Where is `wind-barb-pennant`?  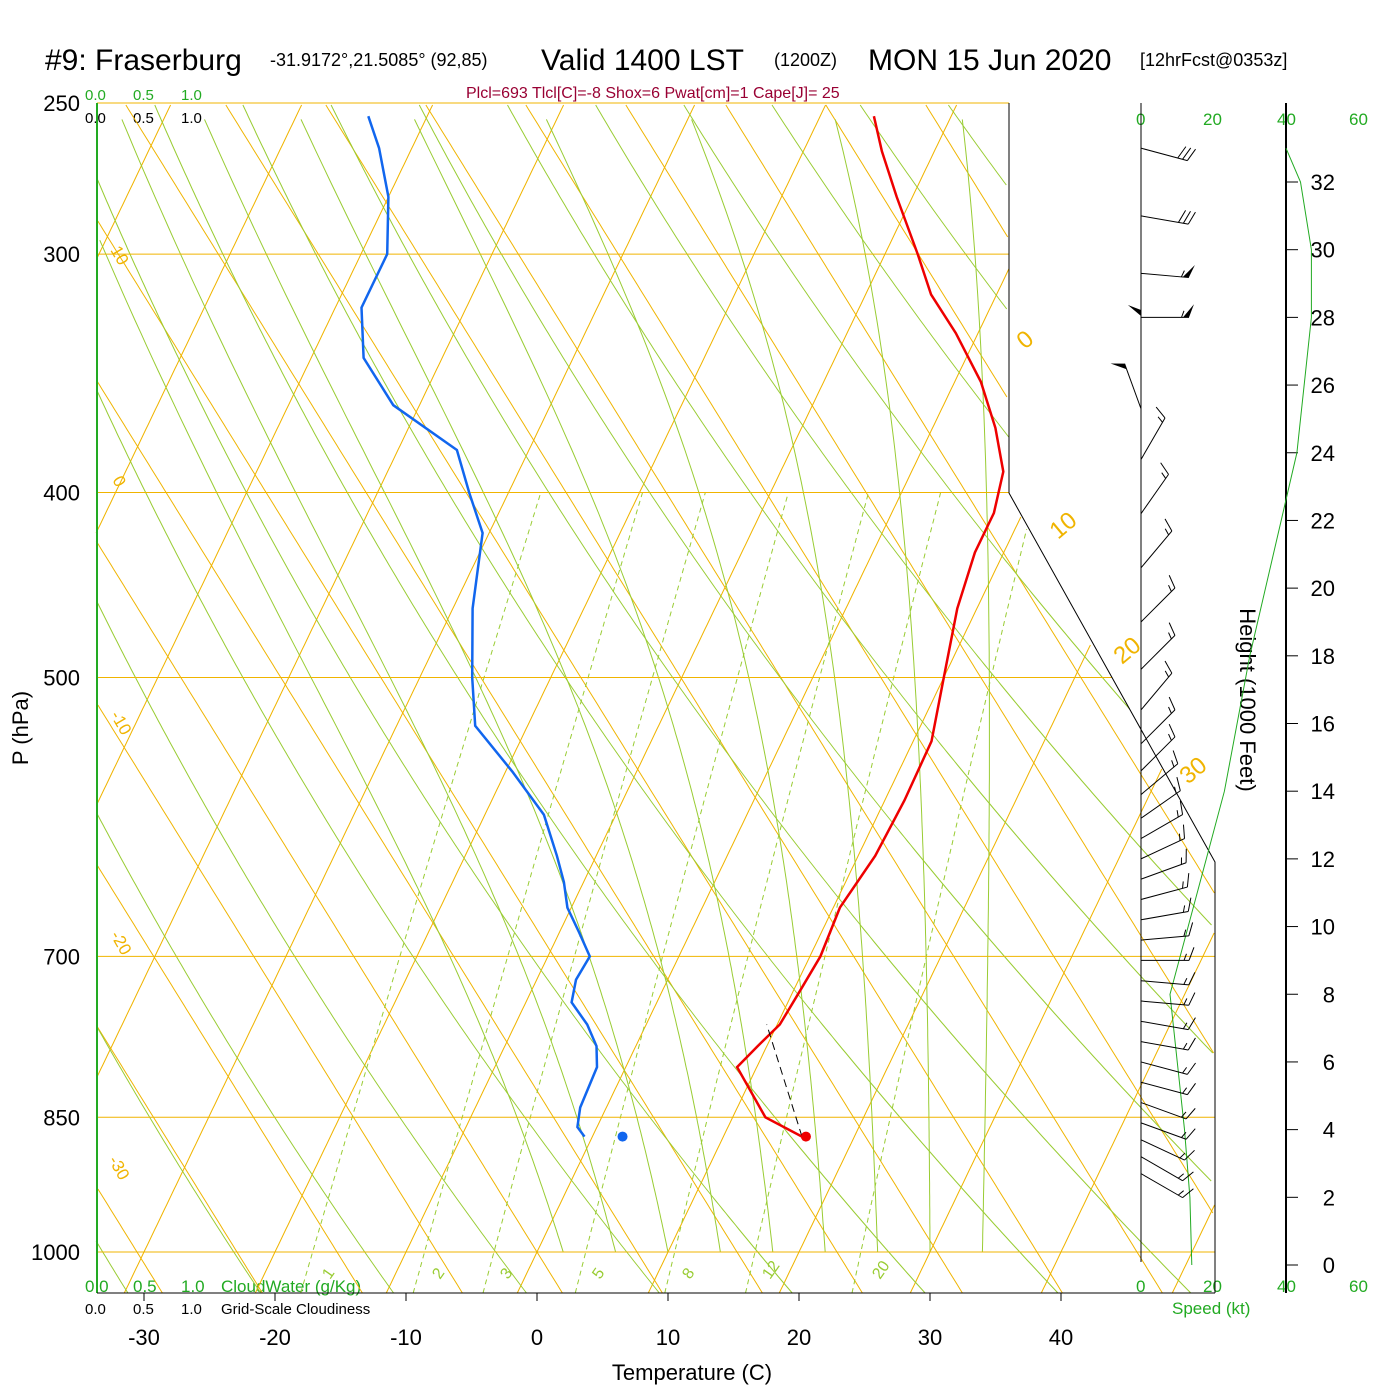 wind-barb-pennant is located at coordinates (1188, 271).